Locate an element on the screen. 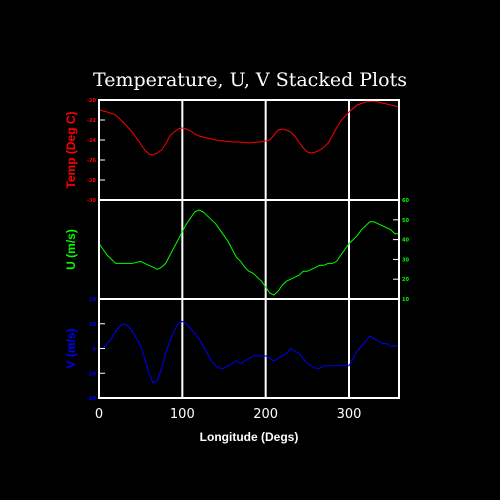 This screenshot has width=500, height=500. y-tick-label: 30 is located at coordinates (405, 260).